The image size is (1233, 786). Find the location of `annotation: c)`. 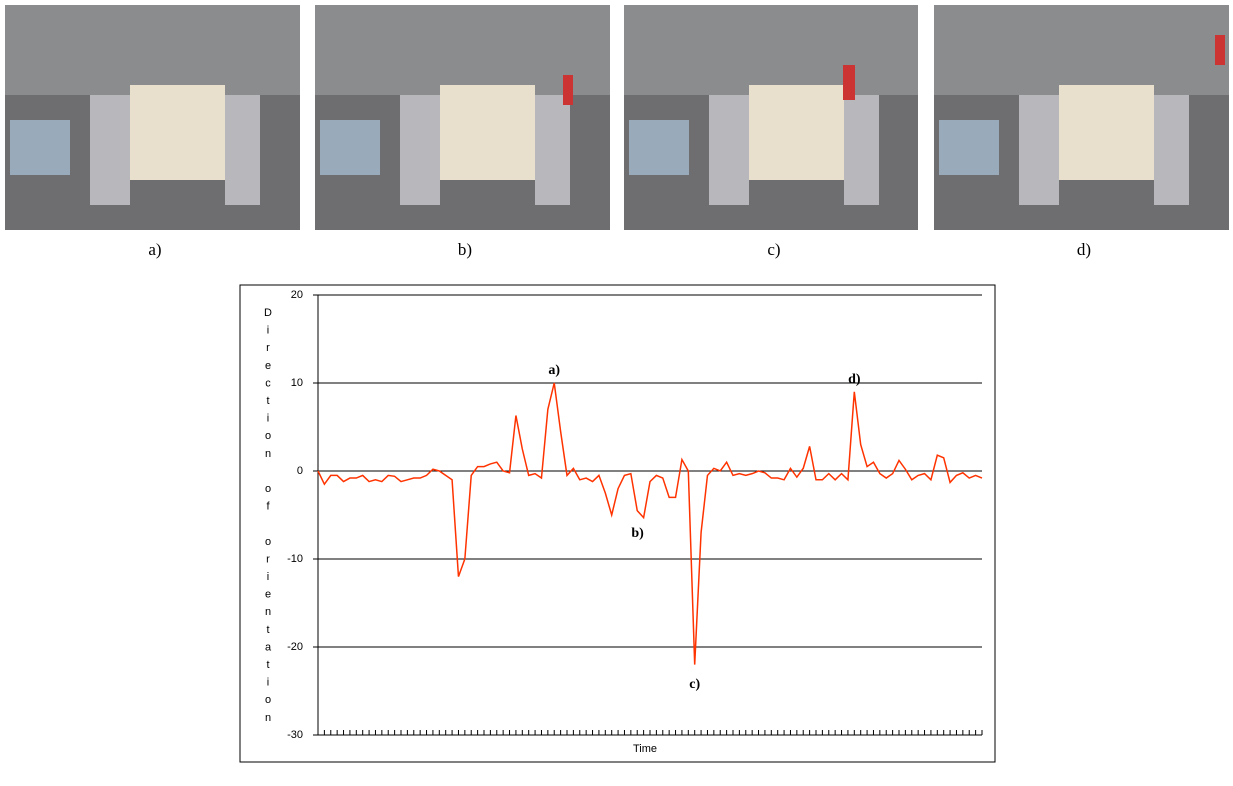

annotation: c) is located at coordinates (694, 684).